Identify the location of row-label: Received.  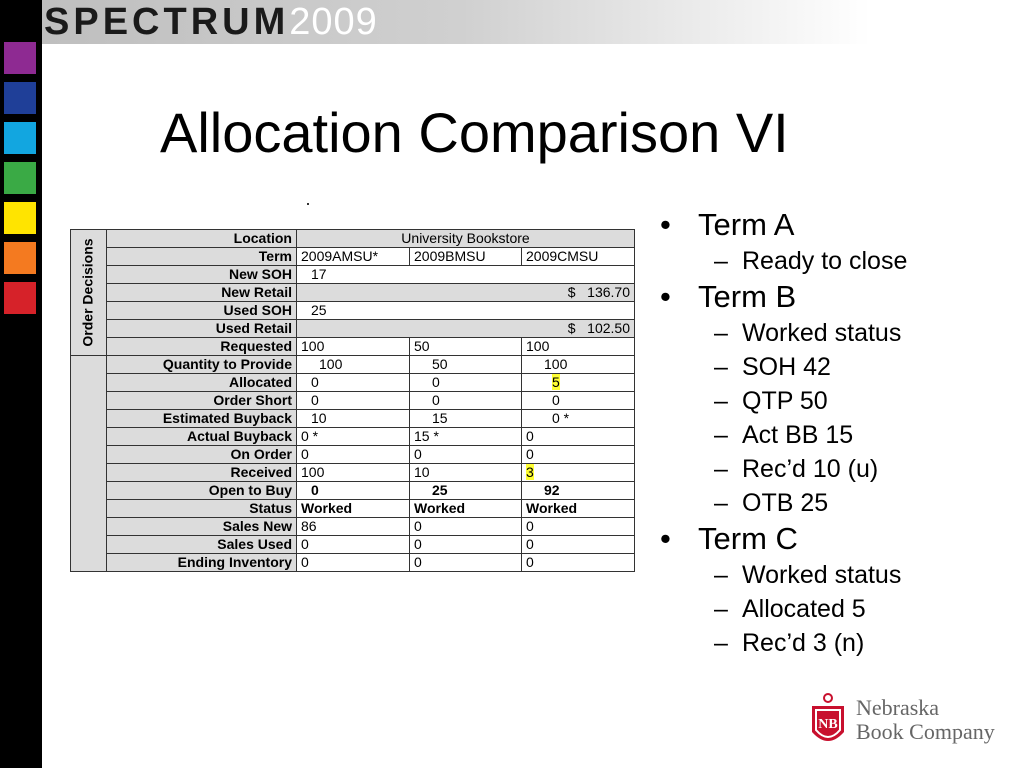
(201, 472).